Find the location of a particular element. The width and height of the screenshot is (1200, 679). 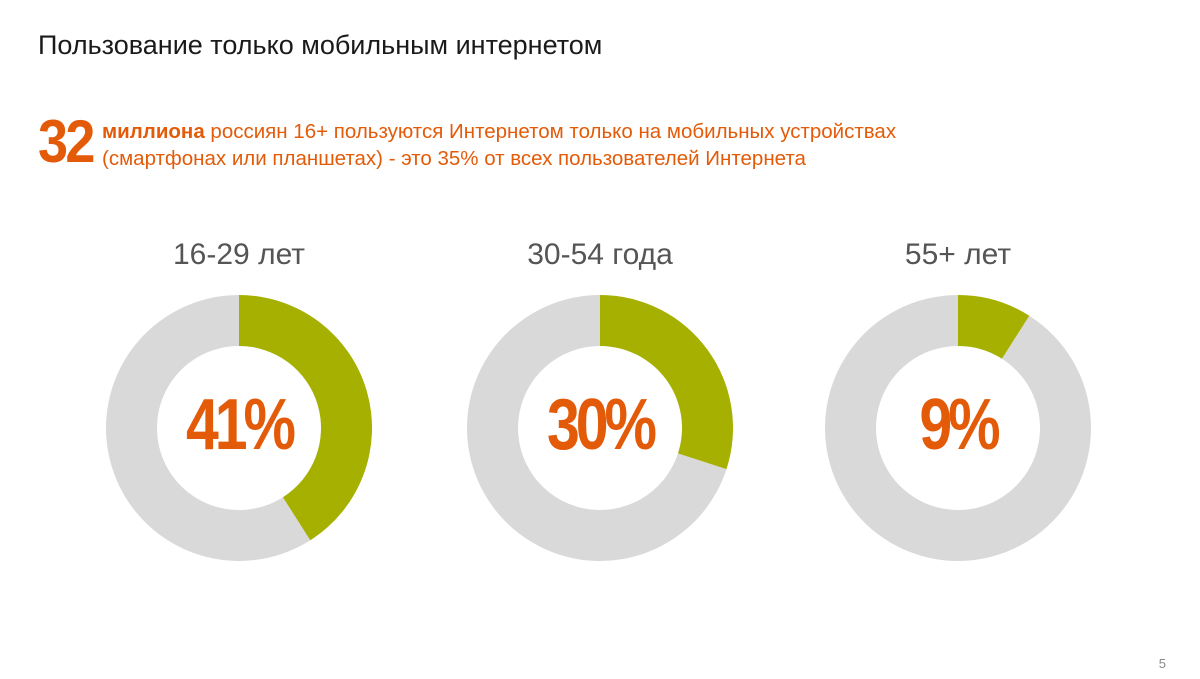

page-number: 5 is located at coordinates (1162, 663).